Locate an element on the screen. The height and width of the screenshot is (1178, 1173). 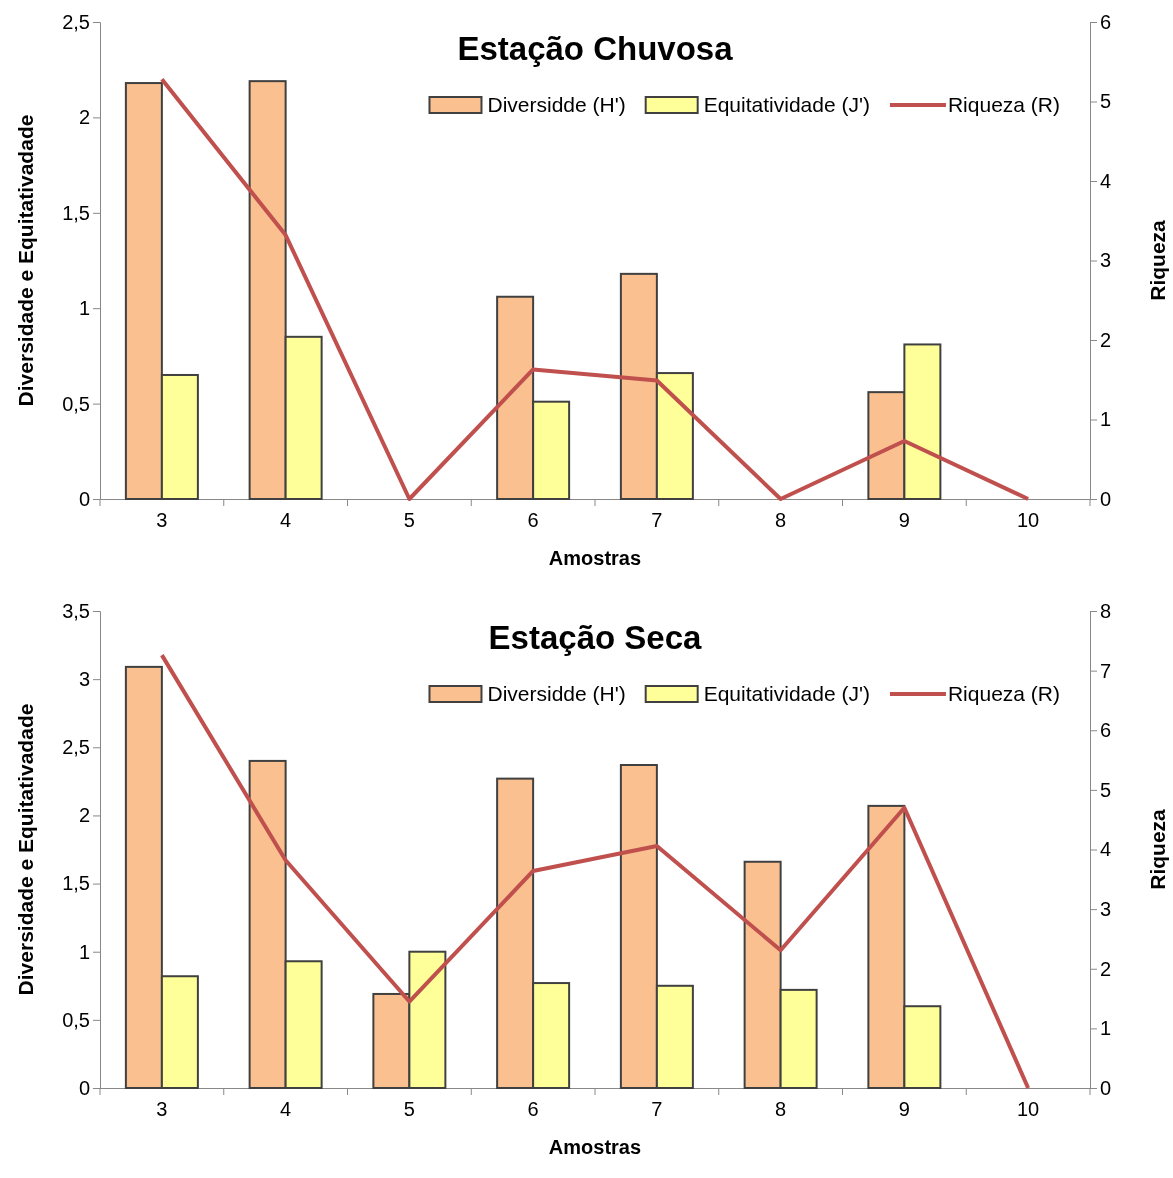
y-tick-label: 3,5 is located at coordinates (76, 610).